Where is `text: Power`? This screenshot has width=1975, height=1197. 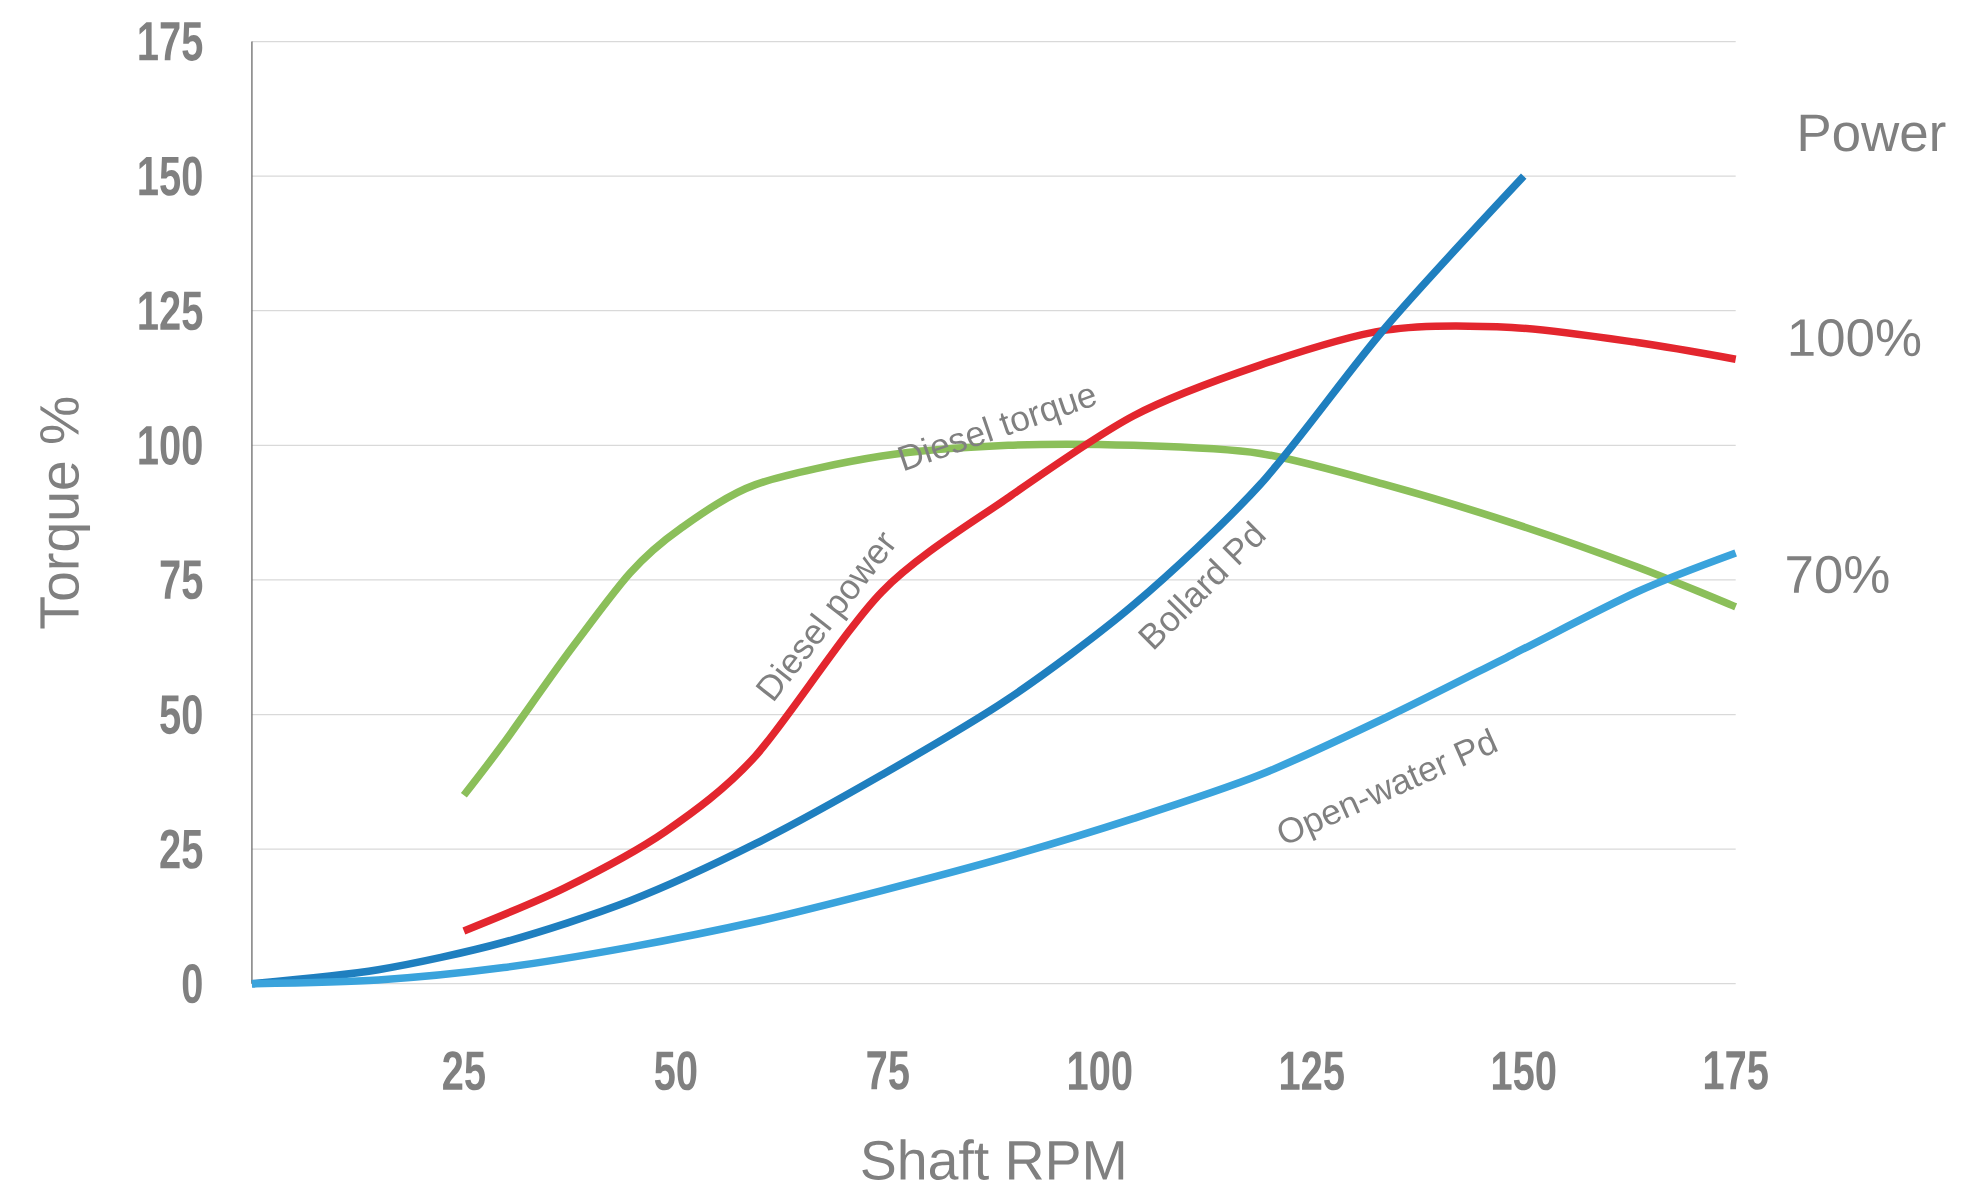
text: Power is located at coordinates (1873, 133).